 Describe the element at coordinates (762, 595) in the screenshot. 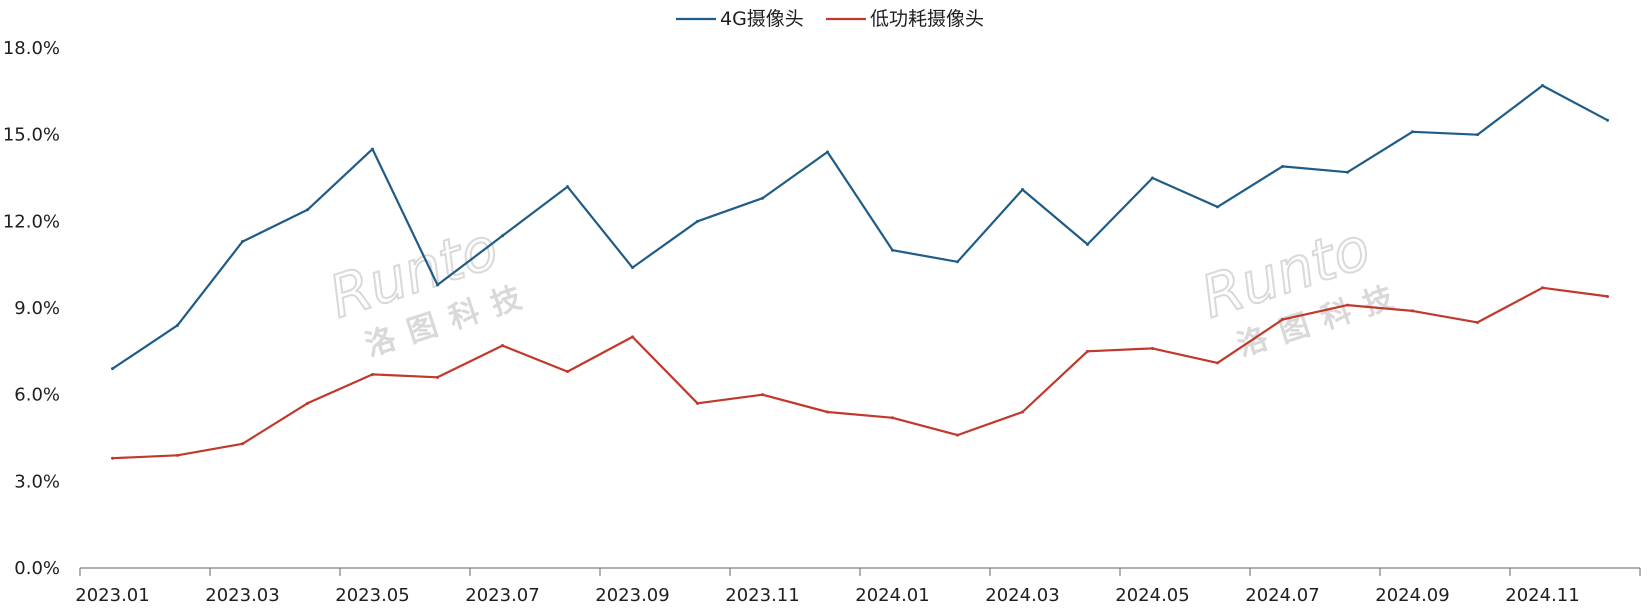

I see `x-tick-label: 2023.11` at that location.